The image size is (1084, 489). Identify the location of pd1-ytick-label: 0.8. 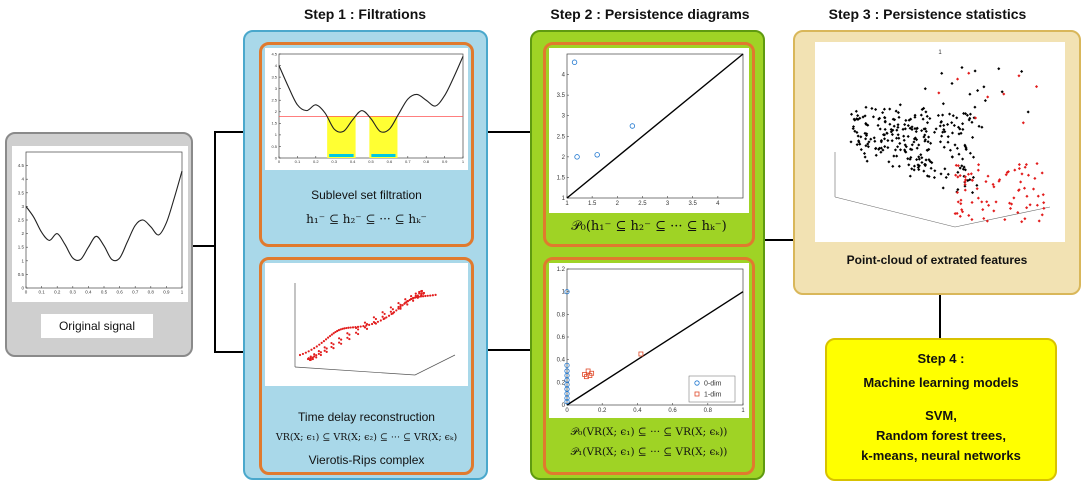
(561, 315).